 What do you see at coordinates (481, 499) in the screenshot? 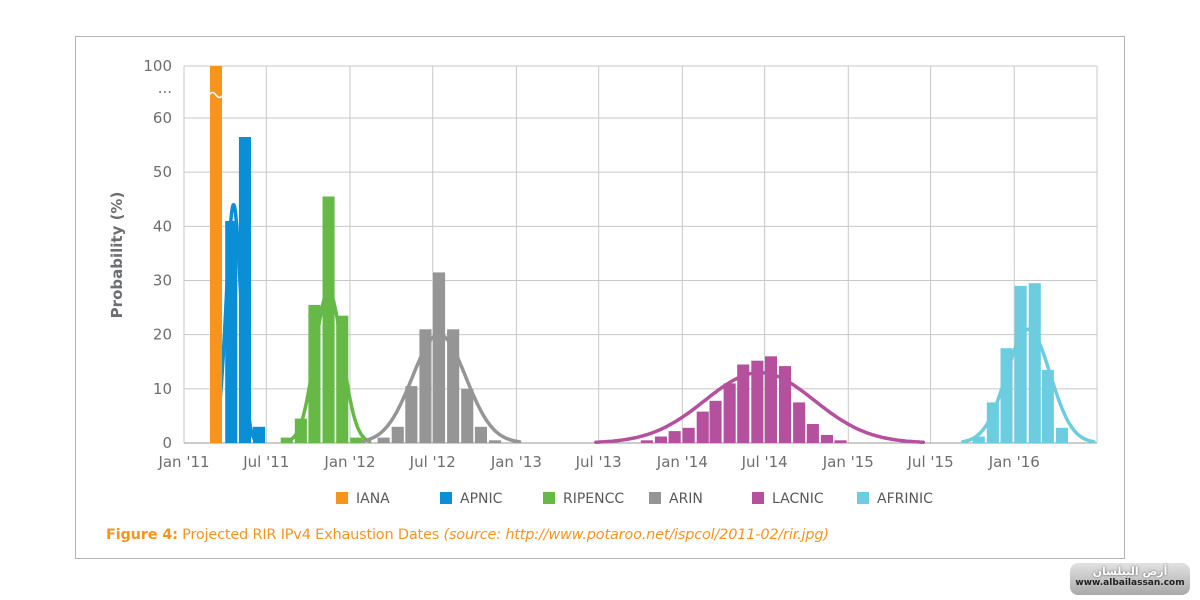
I see `legend-label-apnic: APNIC` at bounding box center [481, 499].